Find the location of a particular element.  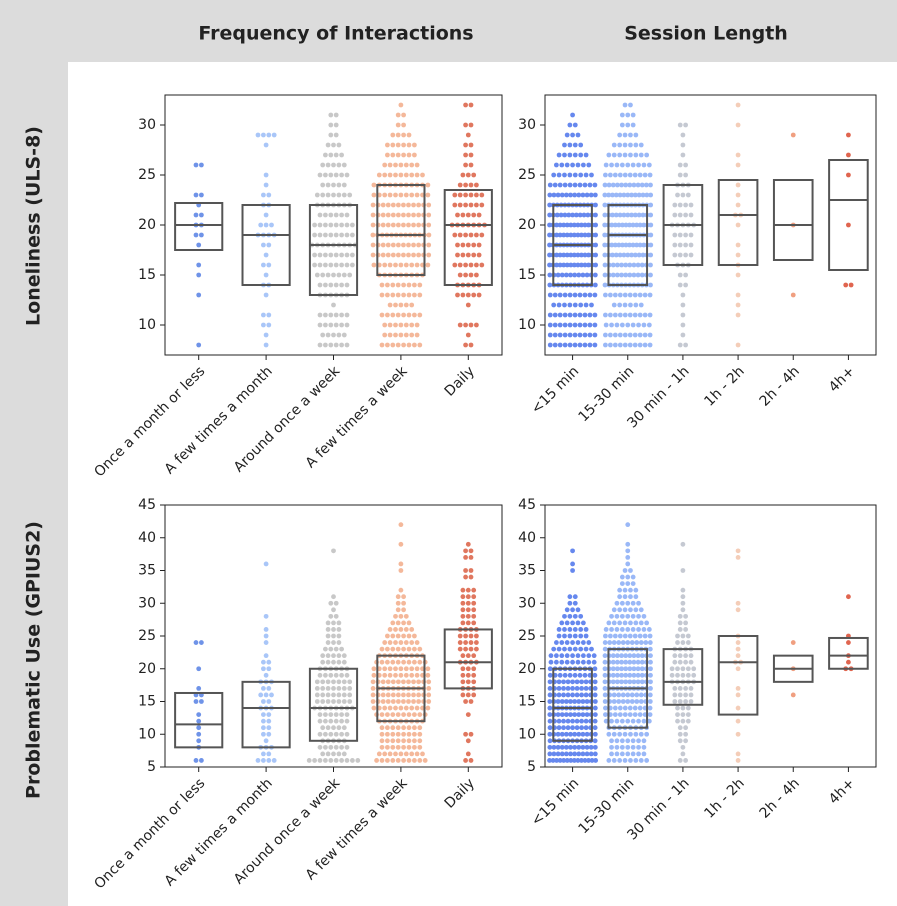

box is located at coordinates (468, 659).